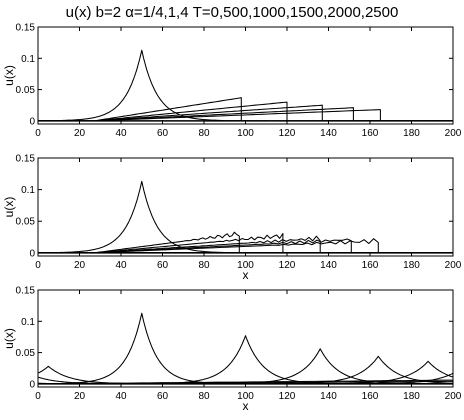  Describe the element at coordinates (9, 207) in the screenshot. I see `panel-middle-ylabel: u(x)` at that location.